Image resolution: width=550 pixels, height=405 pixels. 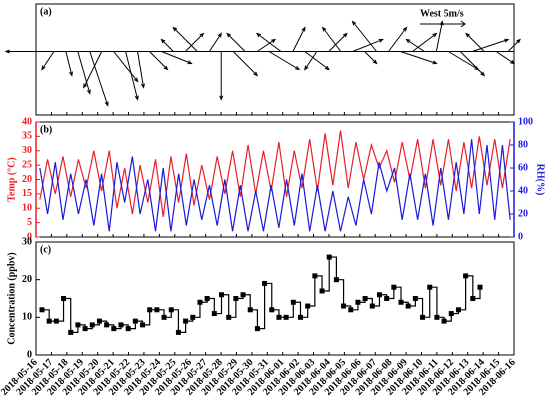 What do you see at coordinates (11, 298) in the screenshot?
I see `y-axis-label: Concentration (ppbv)` at bounding box center [11, 298].